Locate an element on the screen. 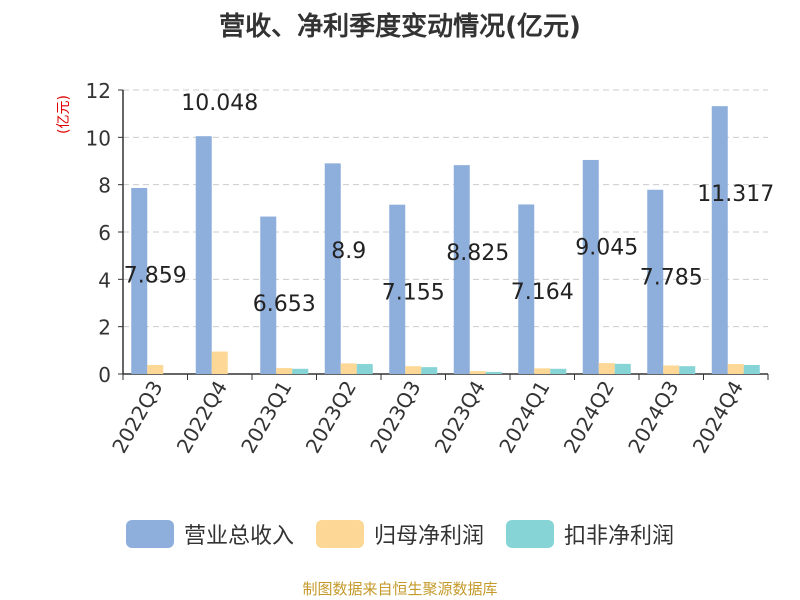 The width and height of the screenshot is (800, 600). bar-2024Q1-s1 is located at coordinates (542, 371).